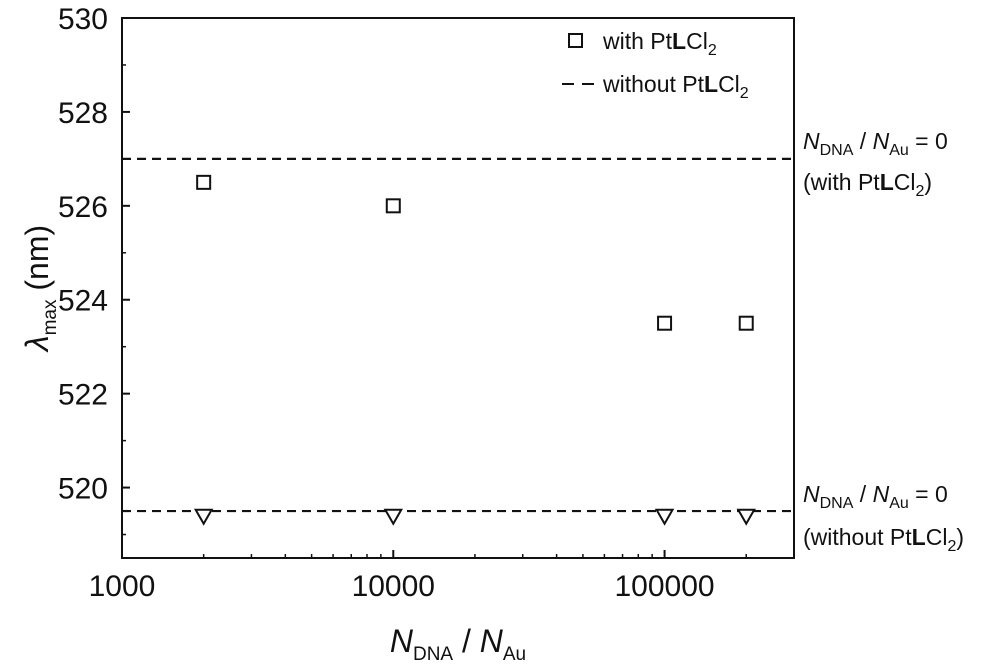  I want to click on anno-without-sub1: DNA, so click(837, 503).